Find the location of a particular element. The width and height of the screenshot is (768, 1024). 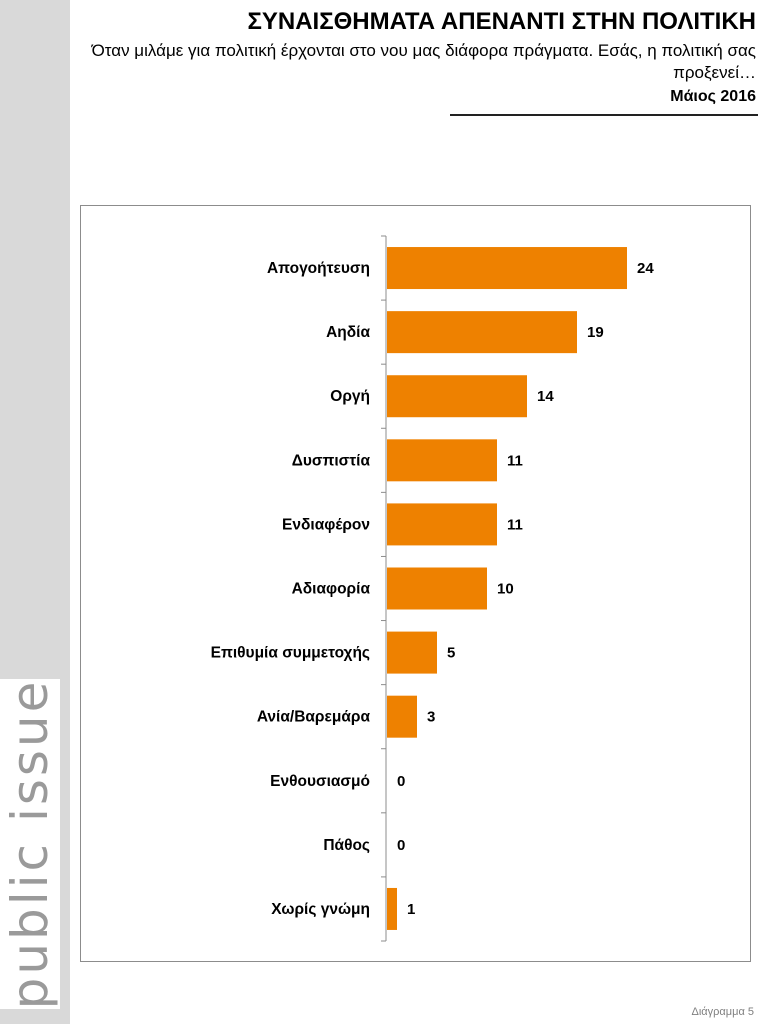

value-label: 24 is located at coordinates (645, 268).